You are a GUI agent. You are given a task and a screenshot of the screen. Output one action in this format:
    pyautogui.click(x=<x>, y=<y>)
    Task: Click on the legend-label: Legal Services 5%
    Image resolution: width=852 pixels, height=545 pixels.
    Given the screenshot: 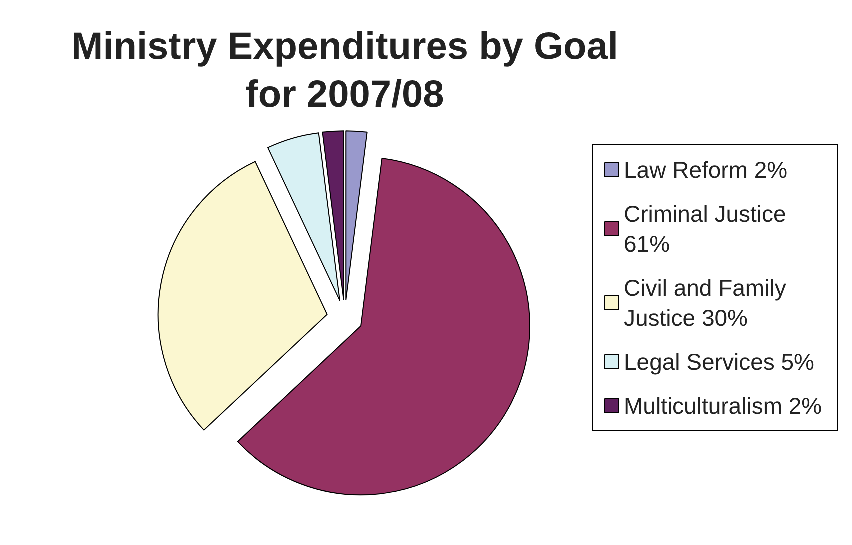 What is the action you would take?
    pyautogui.click(x=719, y=362)
    